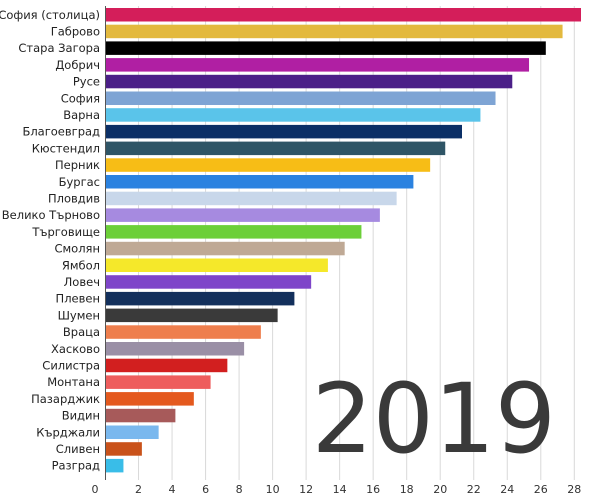 The height and width of the screenshot is (500, 589). I want to click on category-label: Силистра, so click(71, 365).